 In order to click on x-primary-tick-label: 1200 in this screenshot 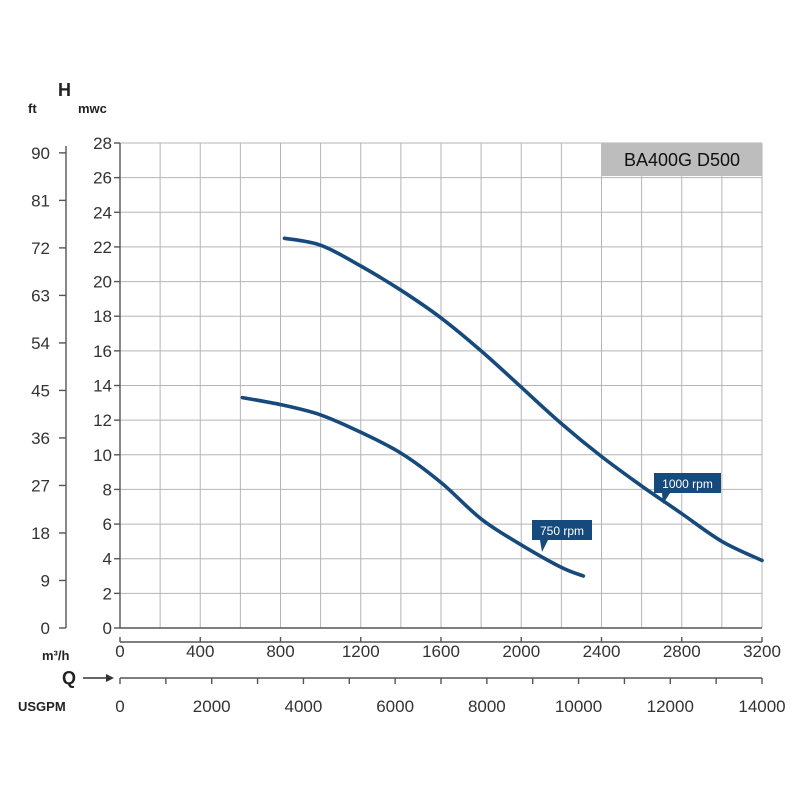, I will do `click(361, 651)`.